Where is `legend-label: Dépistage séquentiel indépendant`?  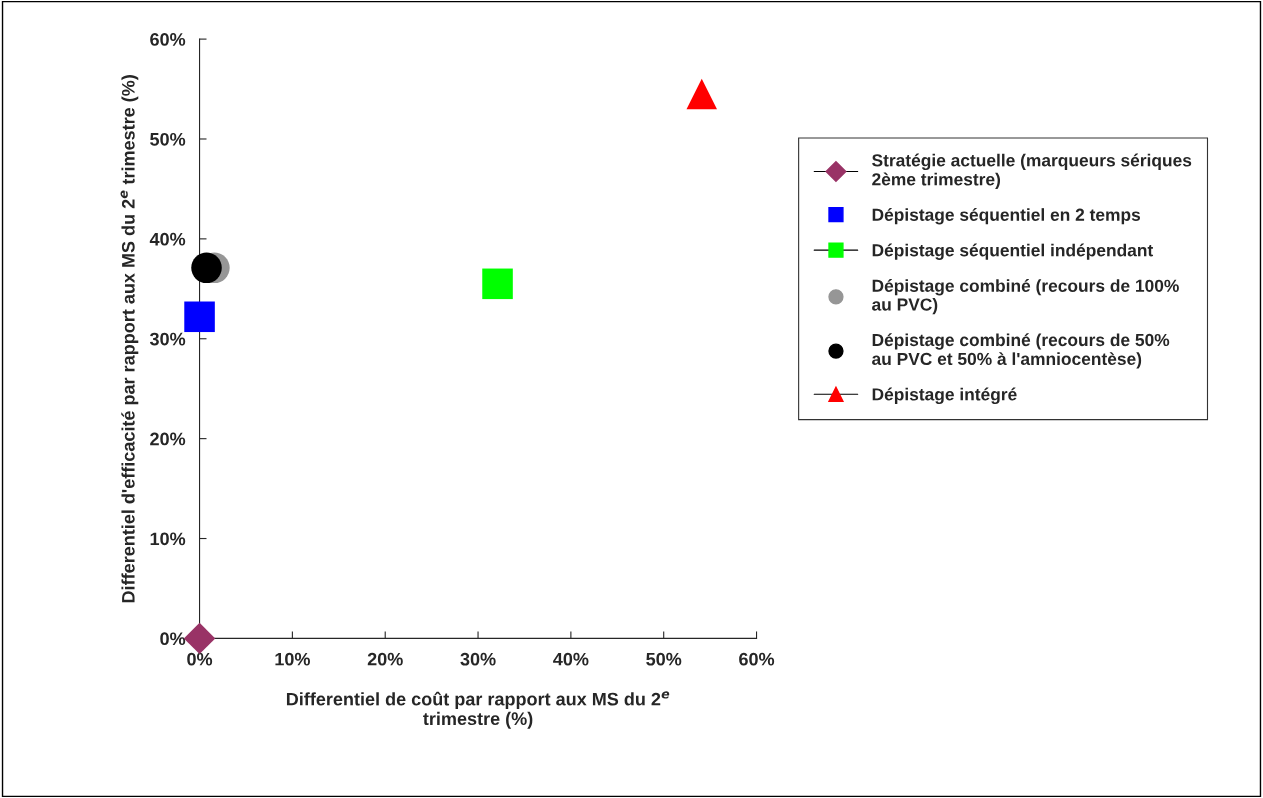
legend-label: Dépistage séquentiel indépendant is located at coordinates (1013, 251).